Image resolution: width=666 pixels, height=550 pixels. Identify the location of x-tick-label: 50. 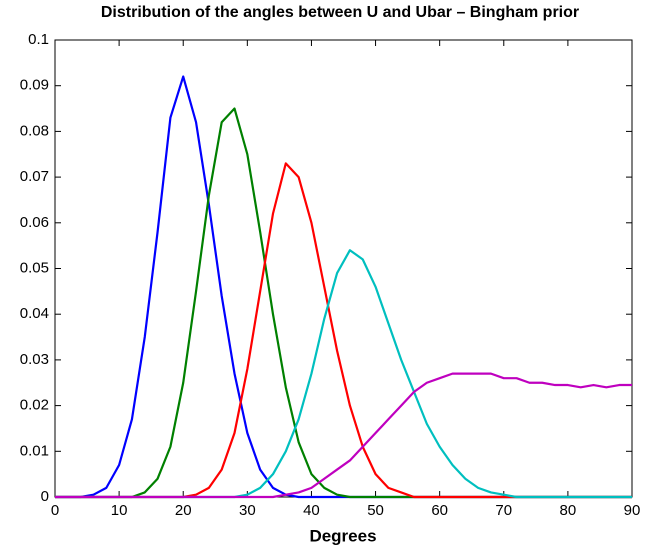
(375, 510).